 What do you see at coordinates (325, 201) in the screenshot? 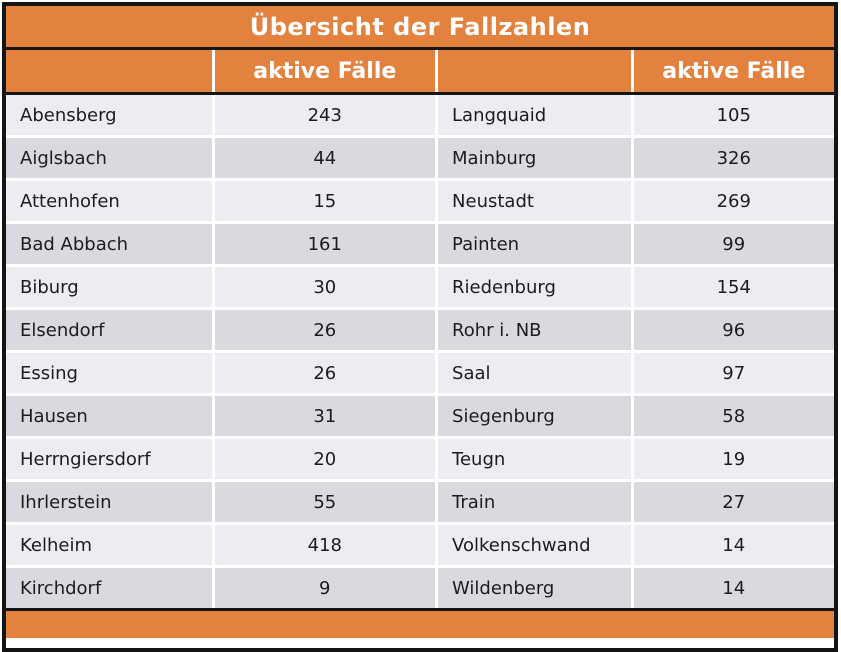
I see `cases-cell: 15` at bounding box center [325, 201].